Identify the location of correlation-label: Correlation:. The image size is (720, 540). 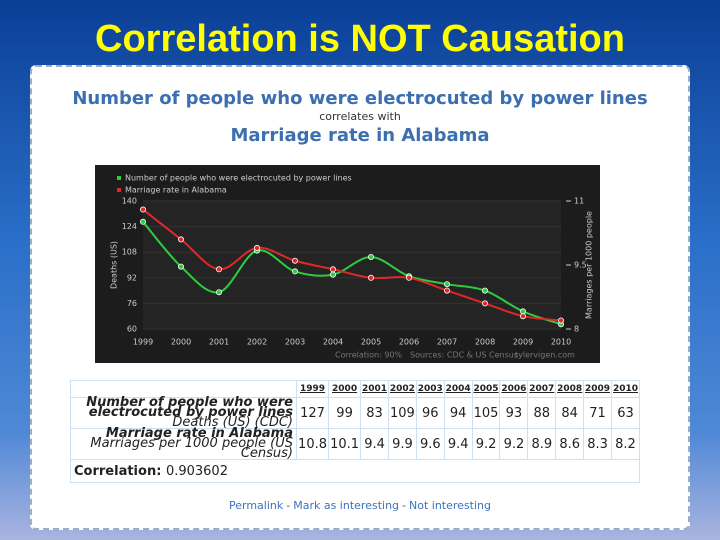
(118, 471).